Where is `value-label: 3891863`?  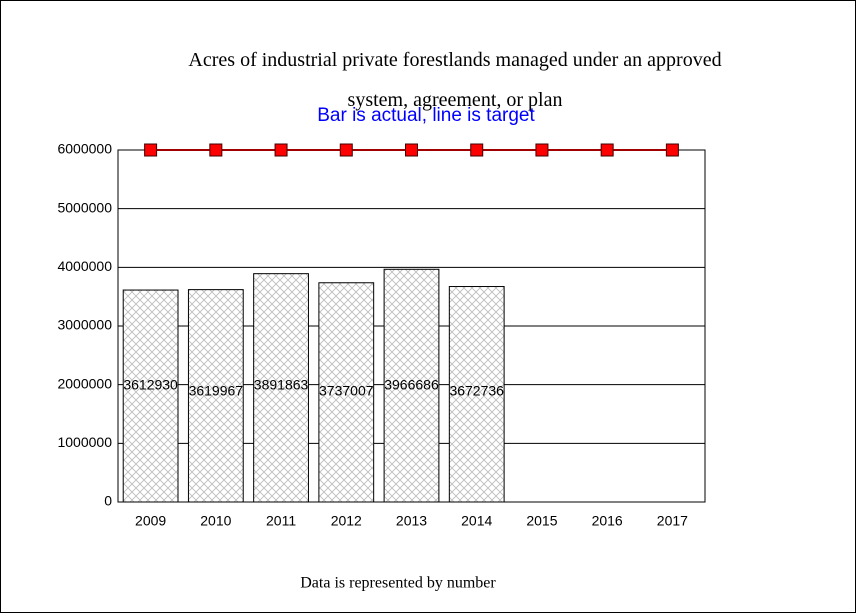
value-label: 3891863 is located at coordinates (281, 385).